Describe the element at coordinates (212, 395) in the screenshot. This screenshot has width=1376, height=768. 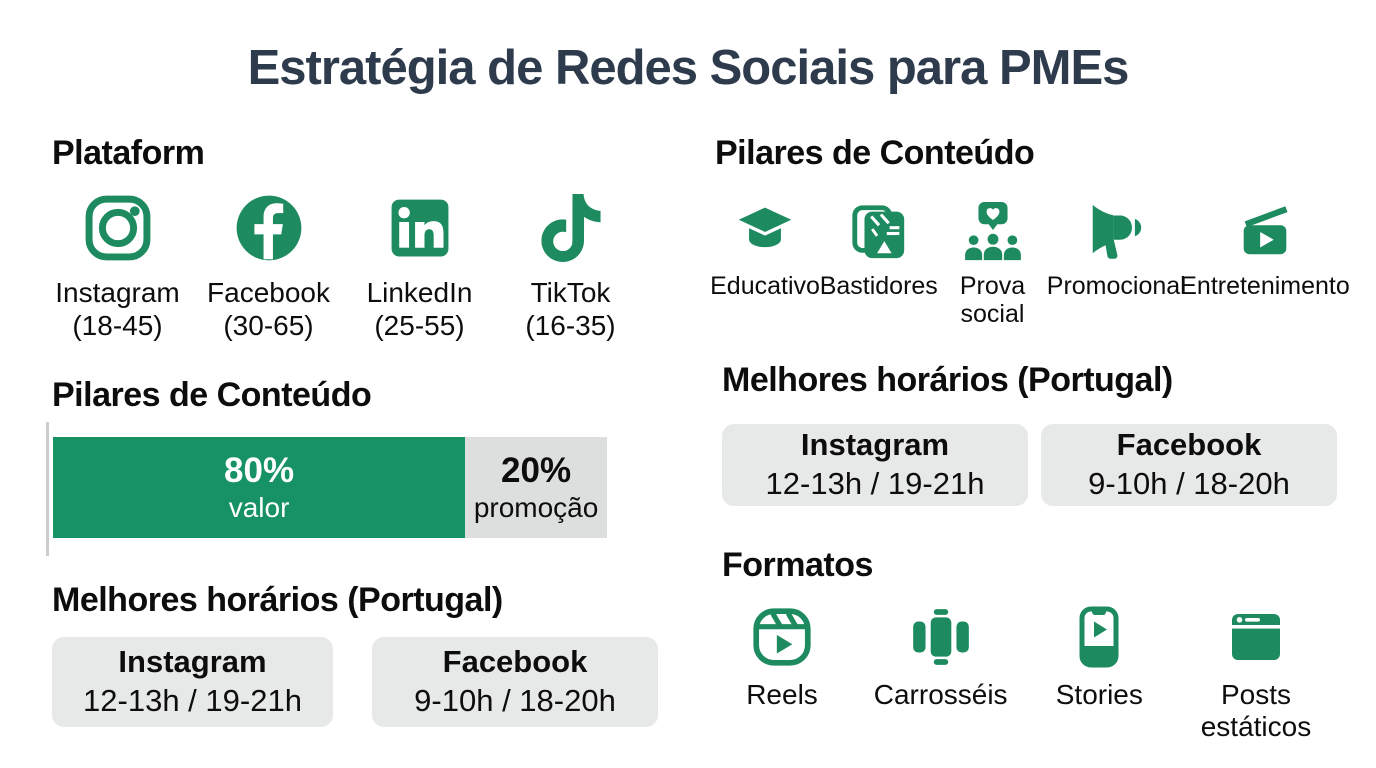
I see `content-pillars-bar-heading: Pilares de Conteúdo` at that location.